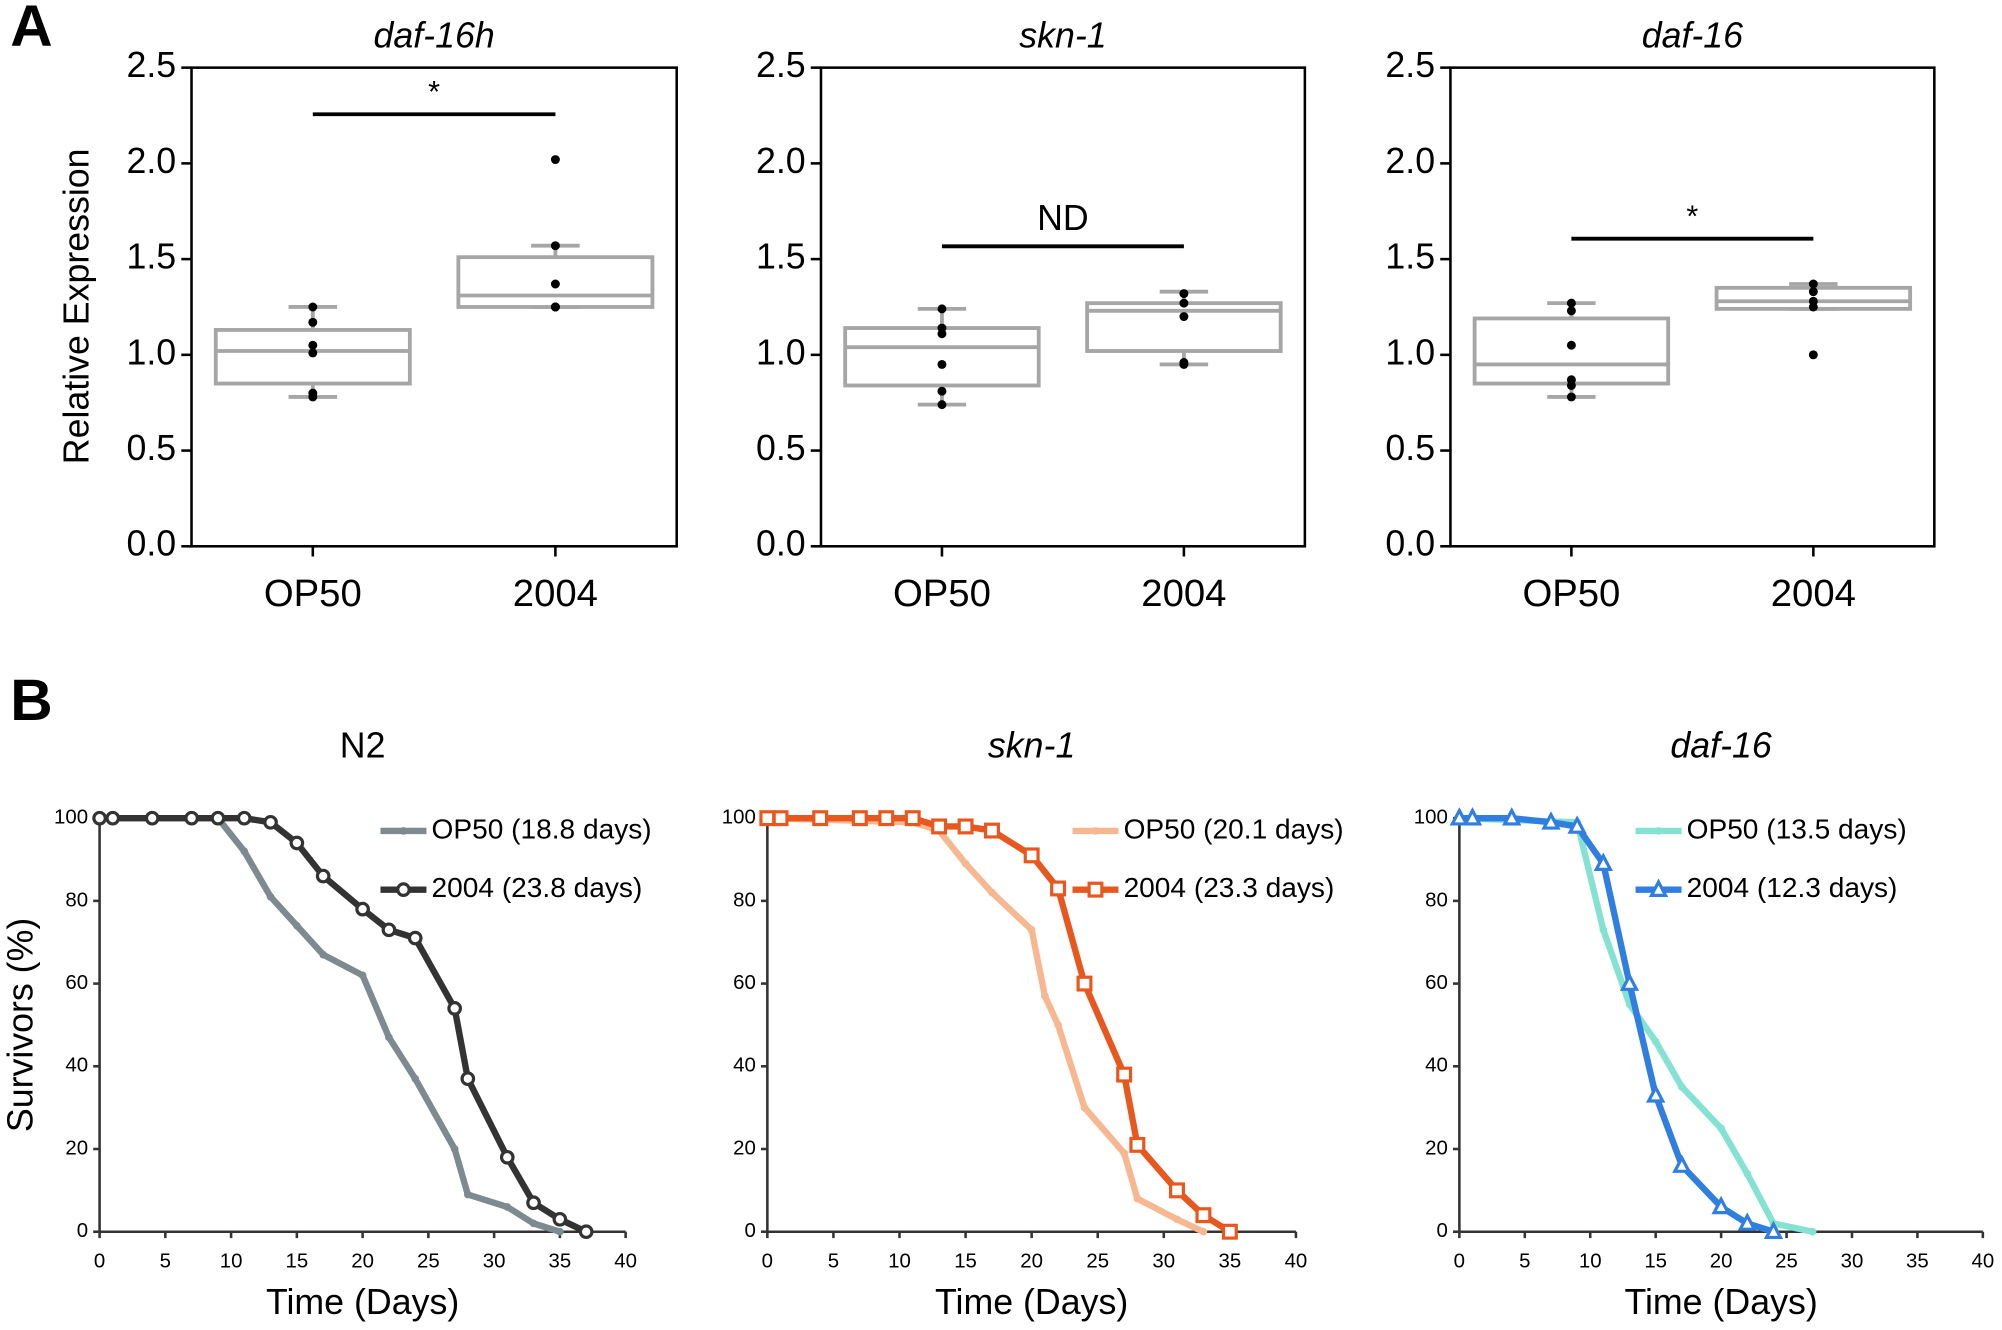  I want to click on y-tick-label: 1.5, so click(1410, 257).